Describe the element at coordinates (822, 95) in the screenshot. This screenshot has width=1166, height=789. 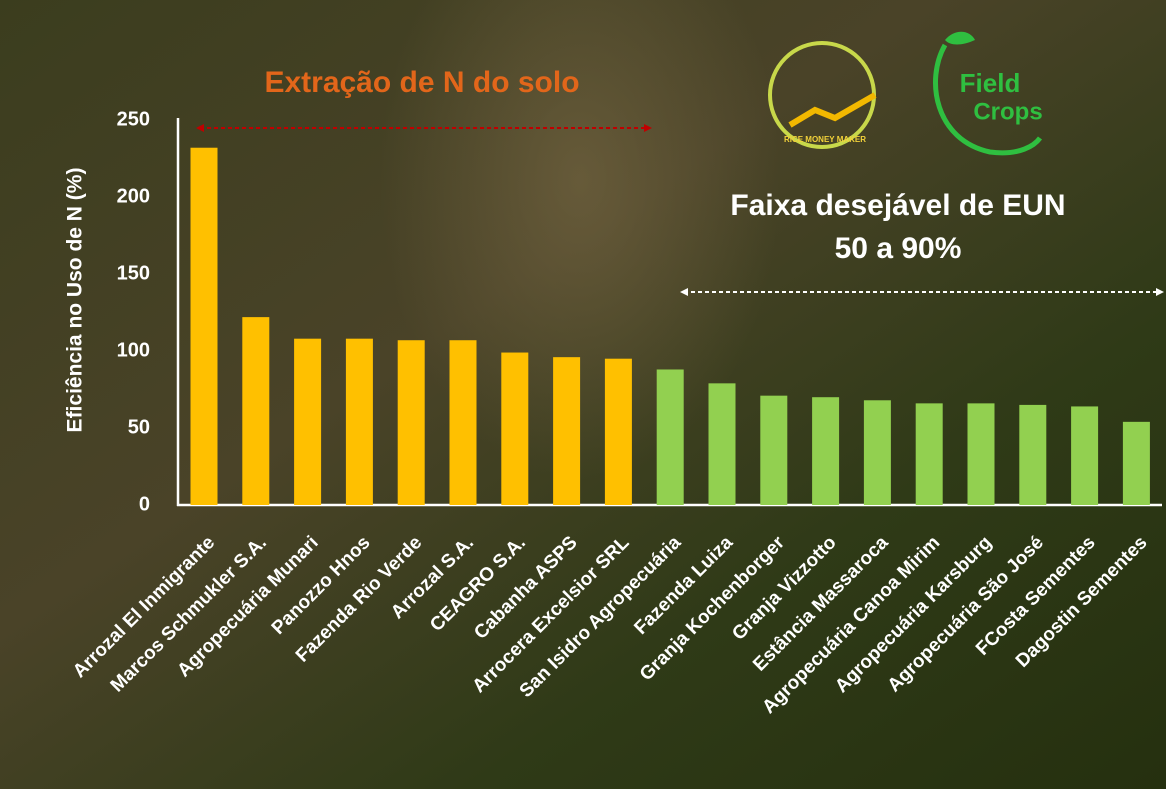
I see `logo-rice: RICE MONEY MAKER` at that location.